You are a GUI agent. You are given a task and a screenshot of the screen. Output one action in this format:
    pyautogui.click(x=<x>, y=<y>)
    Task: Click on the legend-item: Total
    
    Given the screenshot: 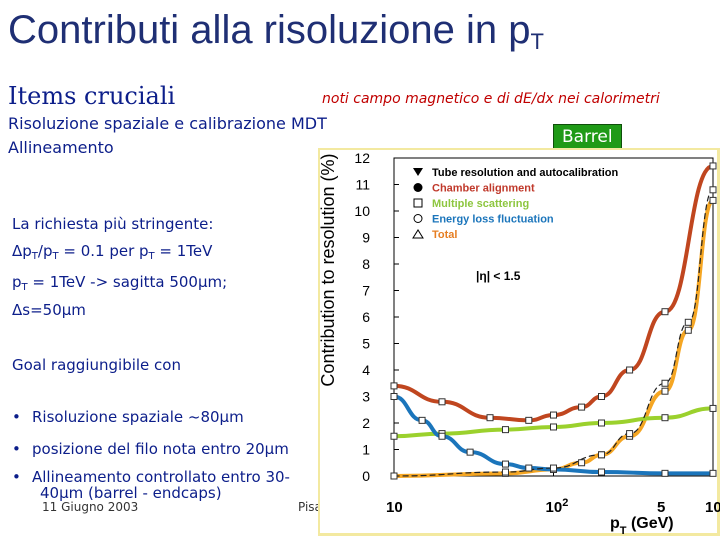 What is the action you would take?
    pyautogui.click(x=434, y=235)
    